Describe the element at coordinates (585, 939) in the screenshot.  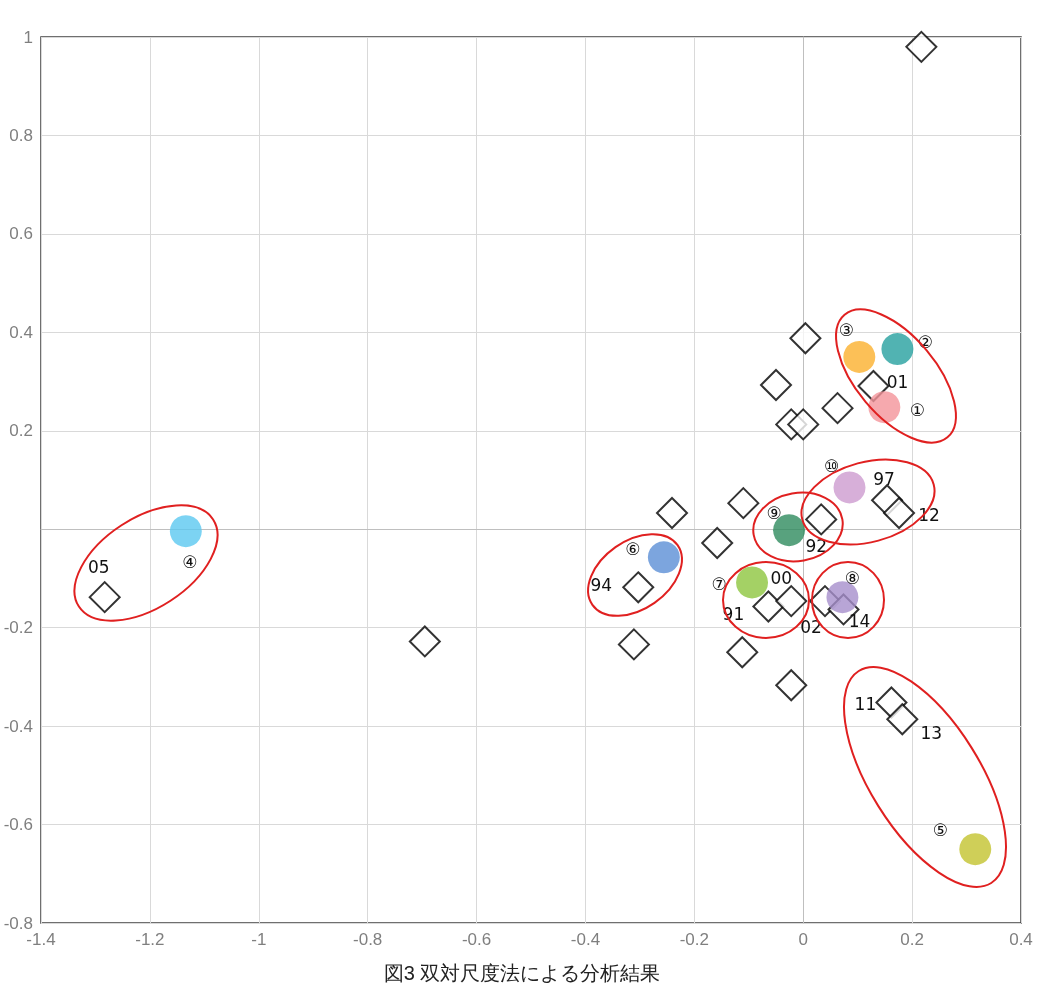
I see `x-tick-label: -0.4` at that location.